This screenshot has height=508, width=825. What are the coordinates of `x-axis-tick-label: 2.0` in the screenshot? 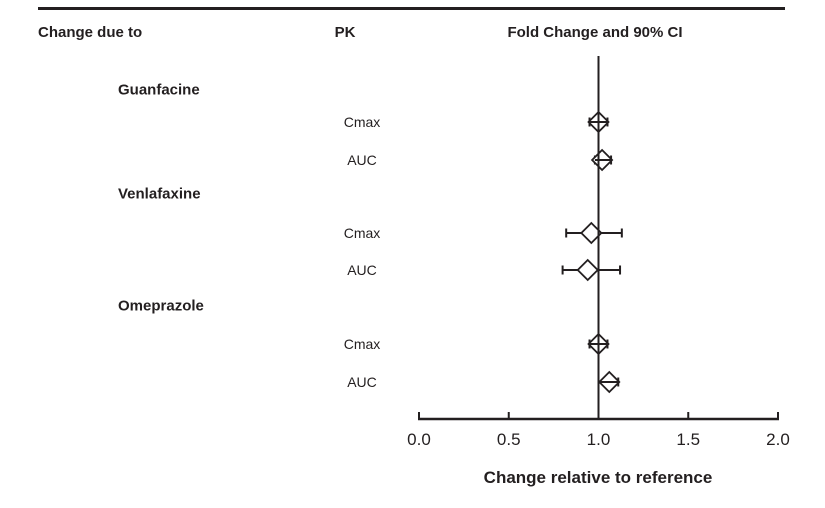 It's located at (778, 439).